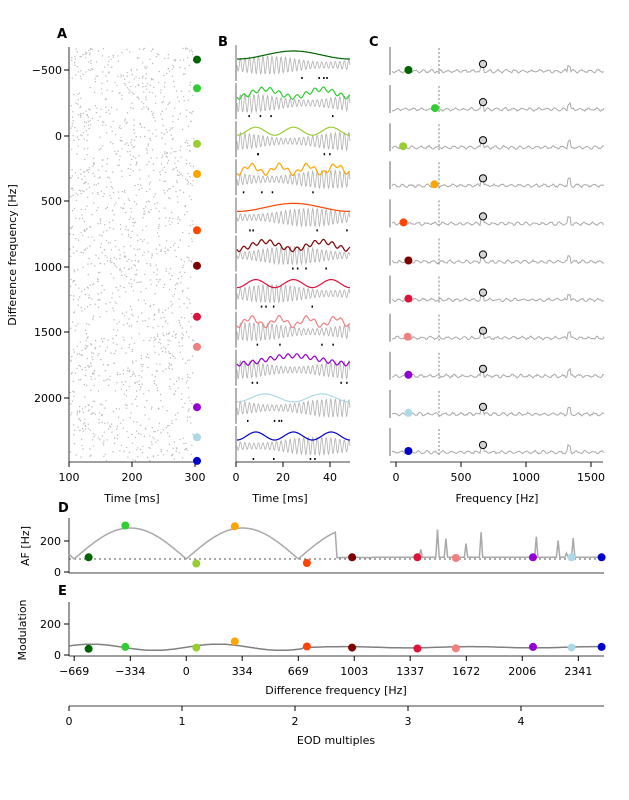 Image resolution: width=629 pixels, height=800 pixels. I want to click on a-xtick-label: 200, so click(132, 477).